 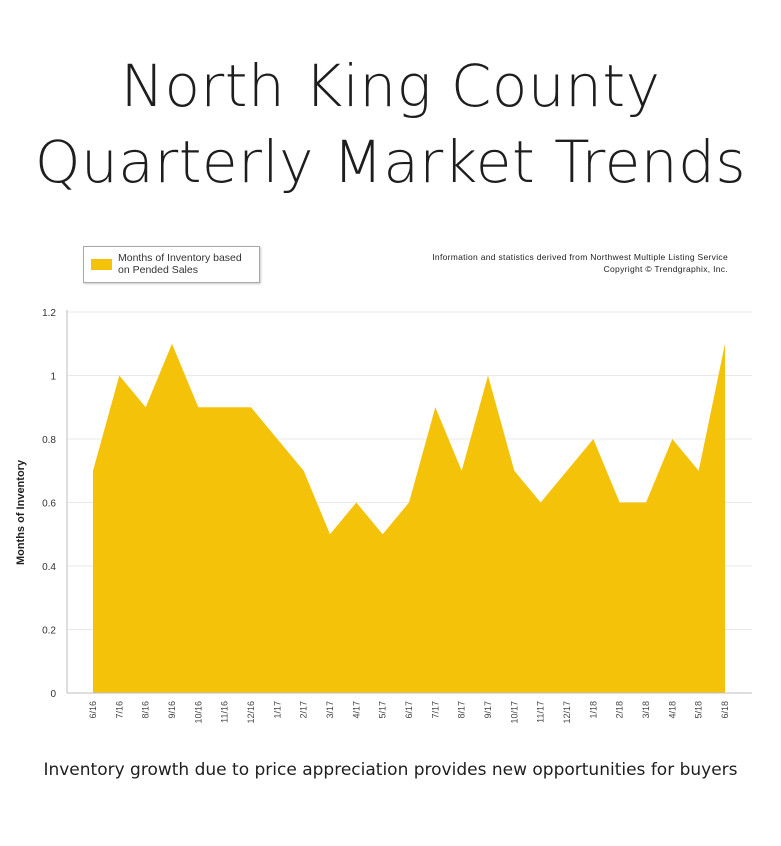 What do you see at coordinates (435, 710) in the screenshot?
I see `x-tick-label: 7/17` at bounding box center [435, 710].